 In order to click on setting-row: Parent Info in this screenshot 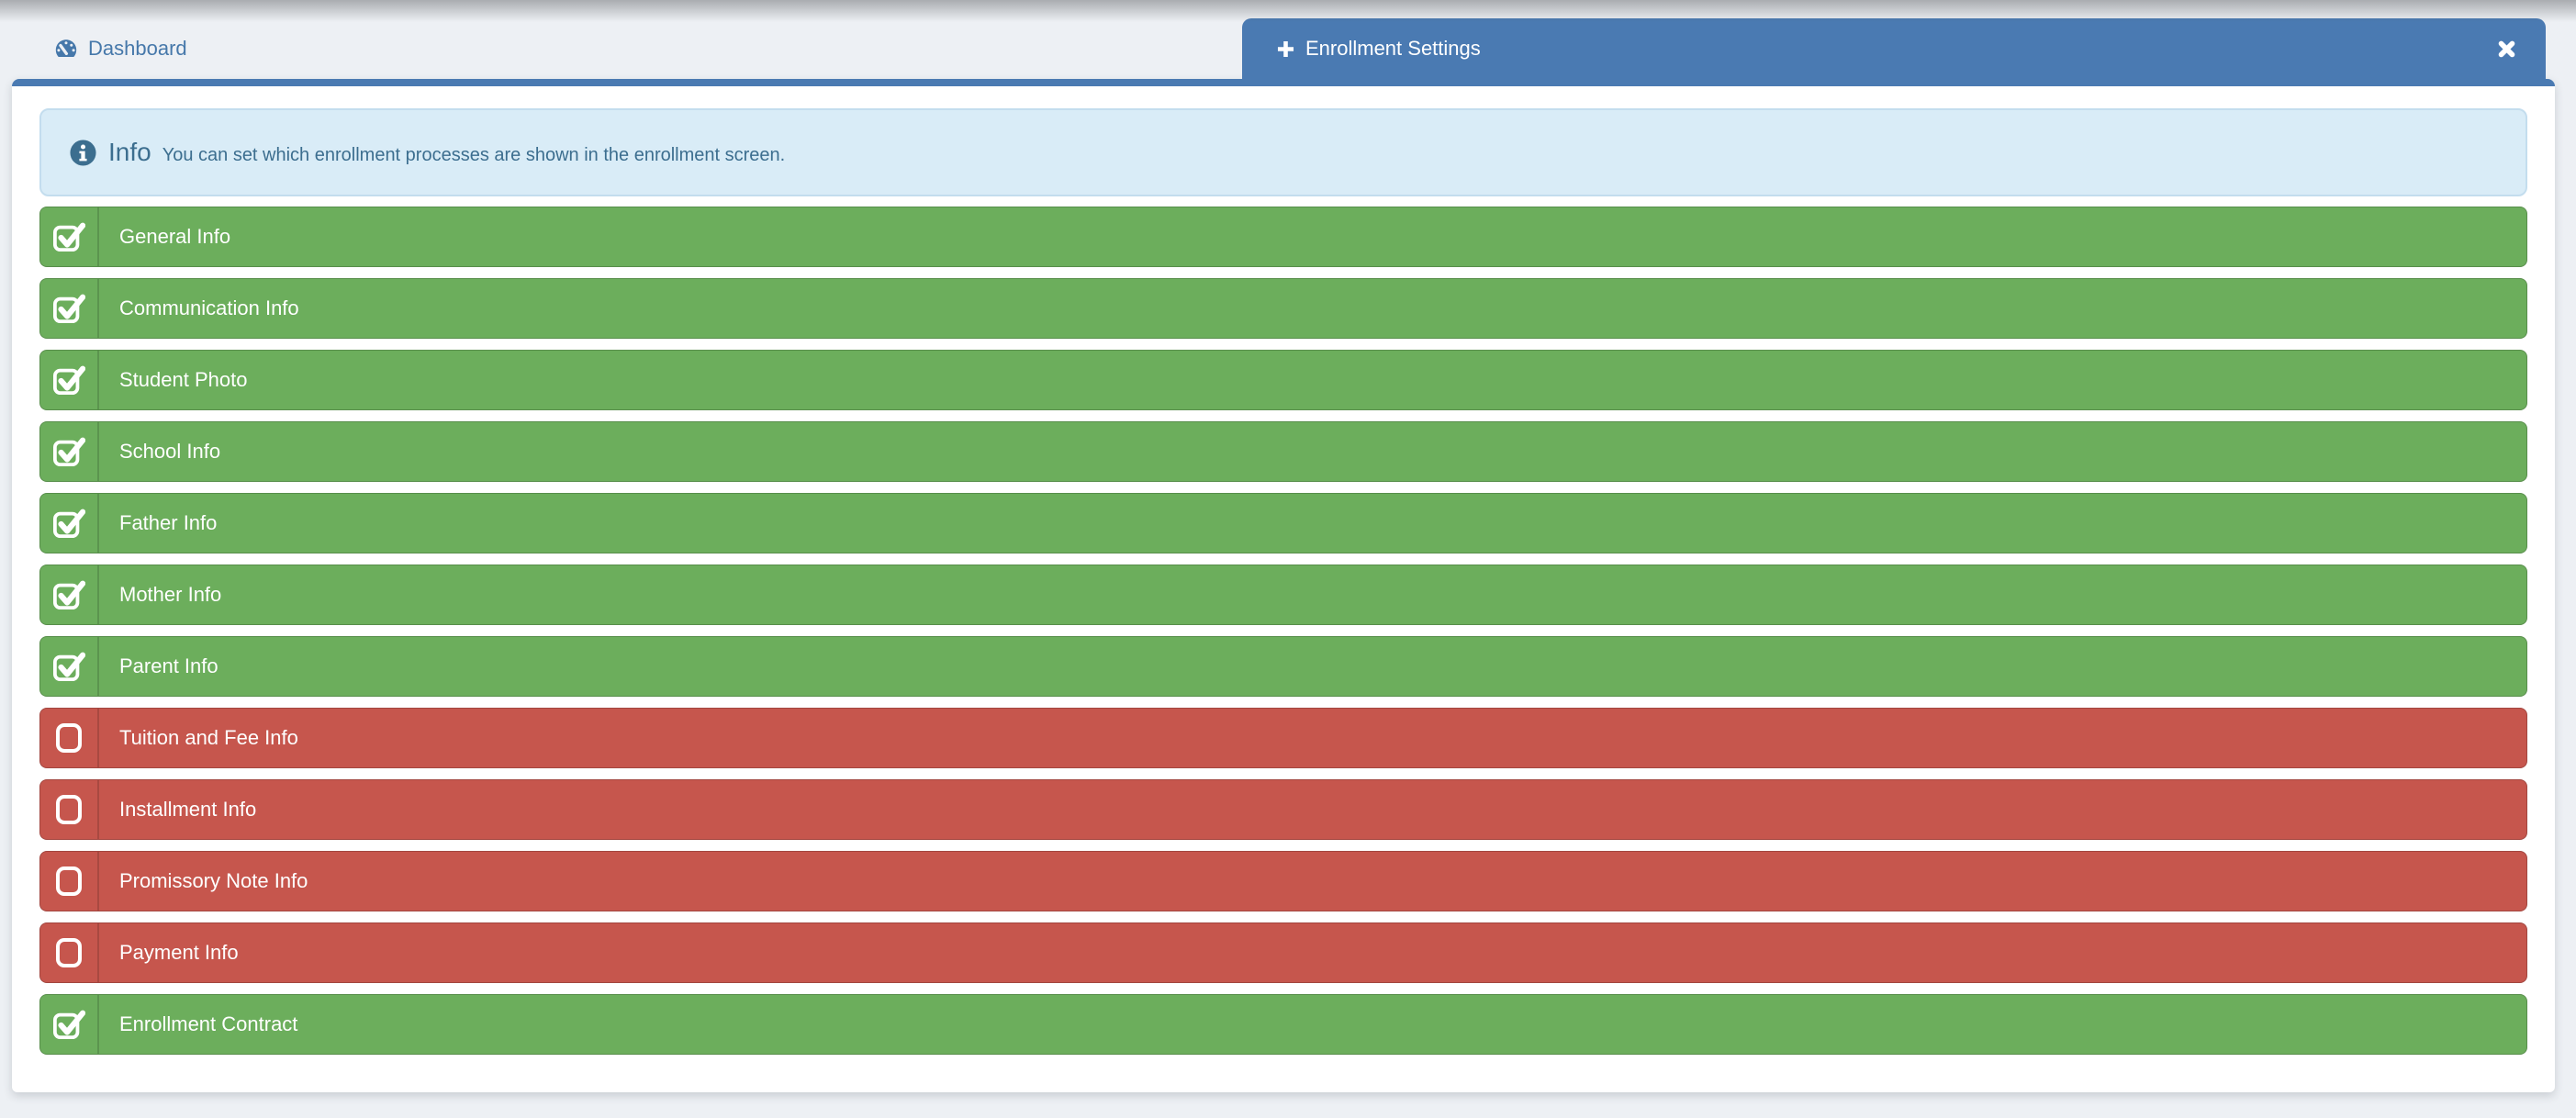, I will do `click(1283, 666)`.